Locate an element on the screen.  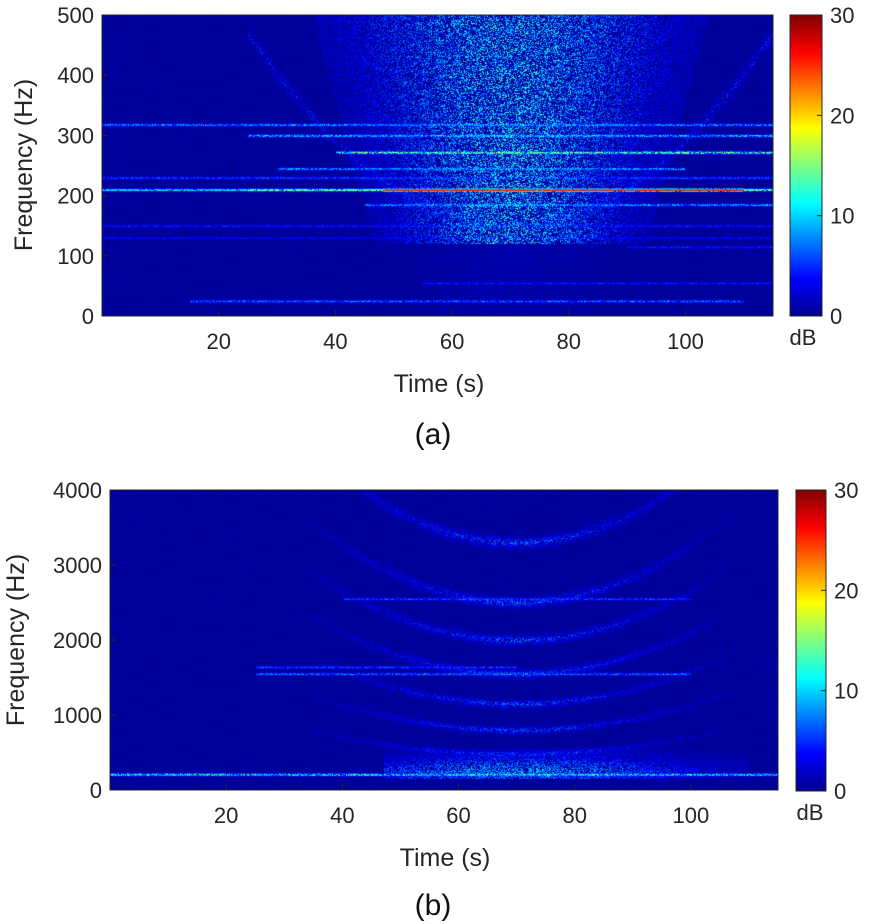
xtick-label-a: 100 is located at coordinates (685, 341).